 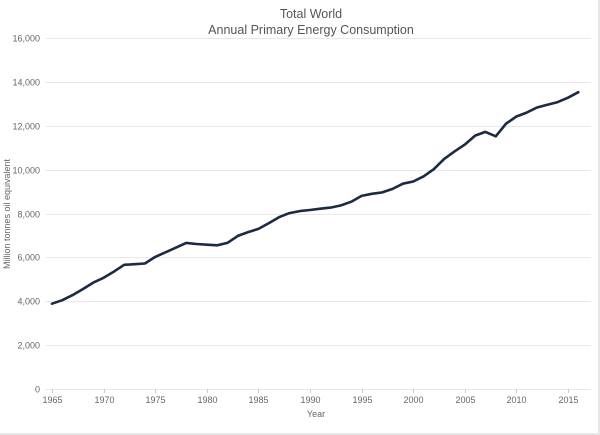 I want to click on x-tick-label: 2010, so click(x=516, y=400).